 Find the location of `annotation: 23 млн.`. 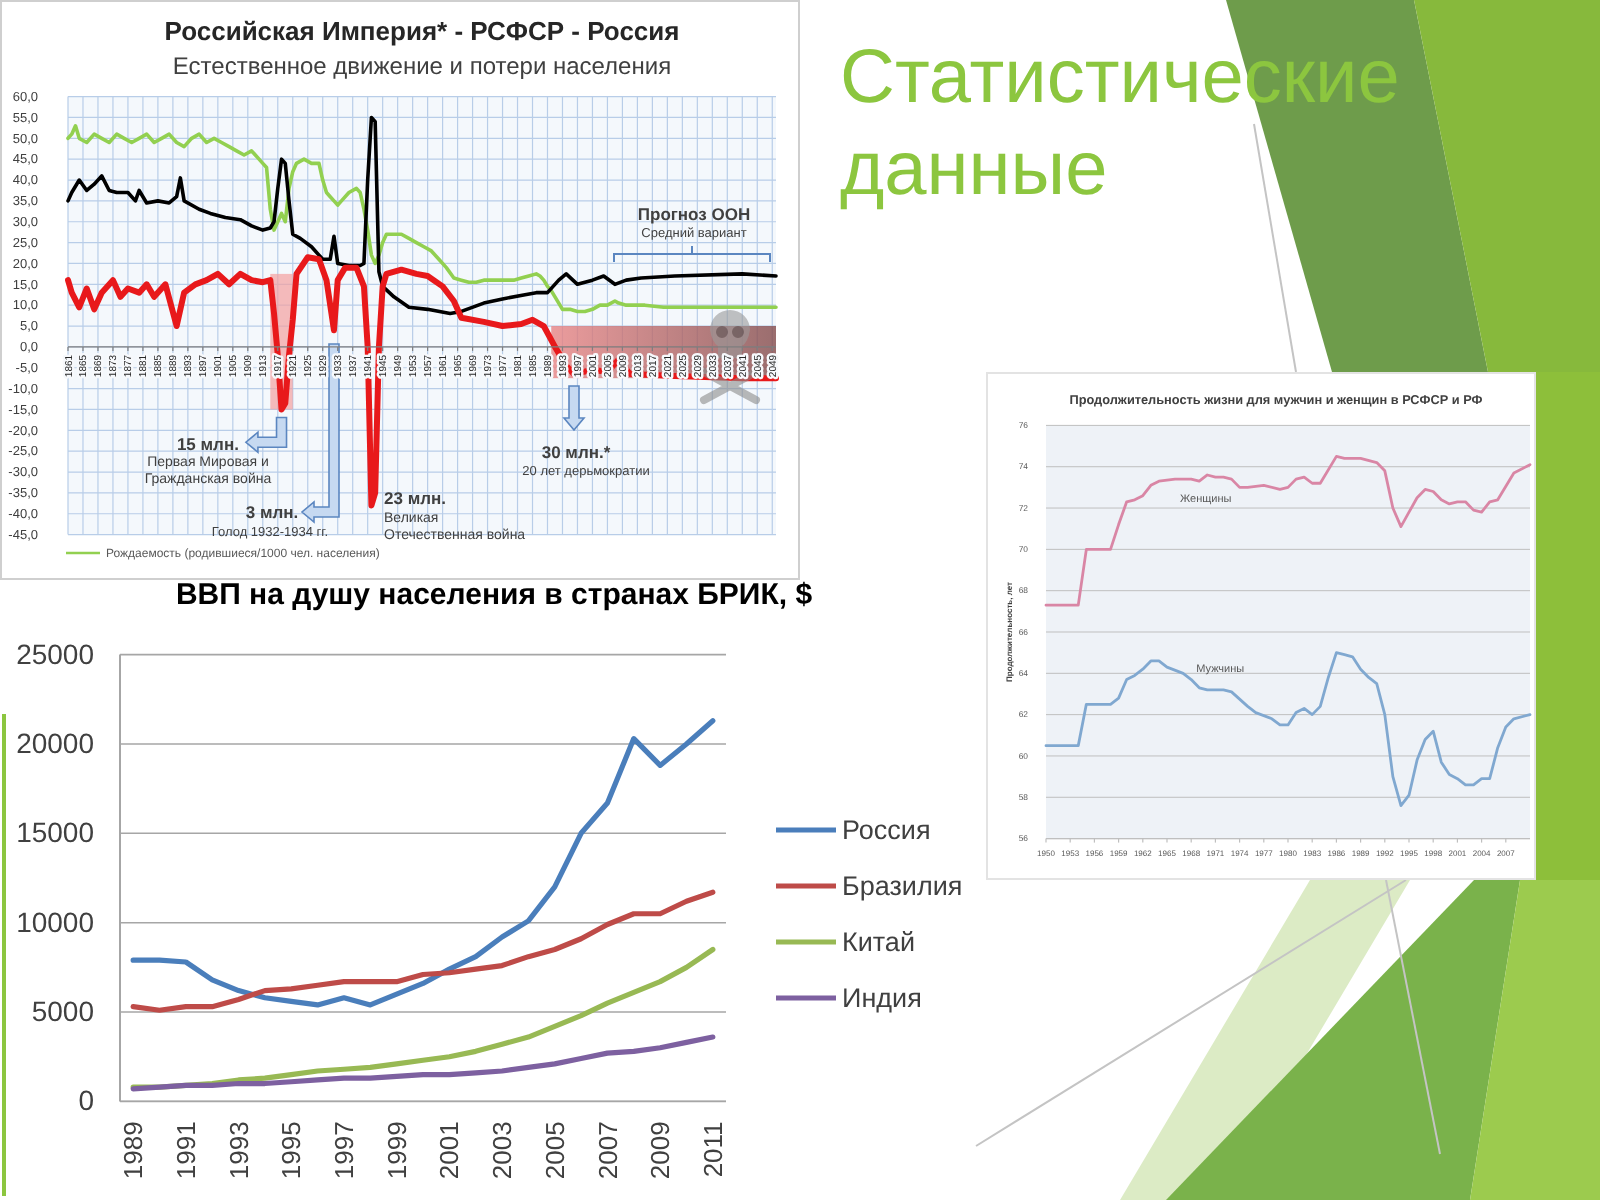

annotation: 23 млн. is located at coordinates (415, 498).